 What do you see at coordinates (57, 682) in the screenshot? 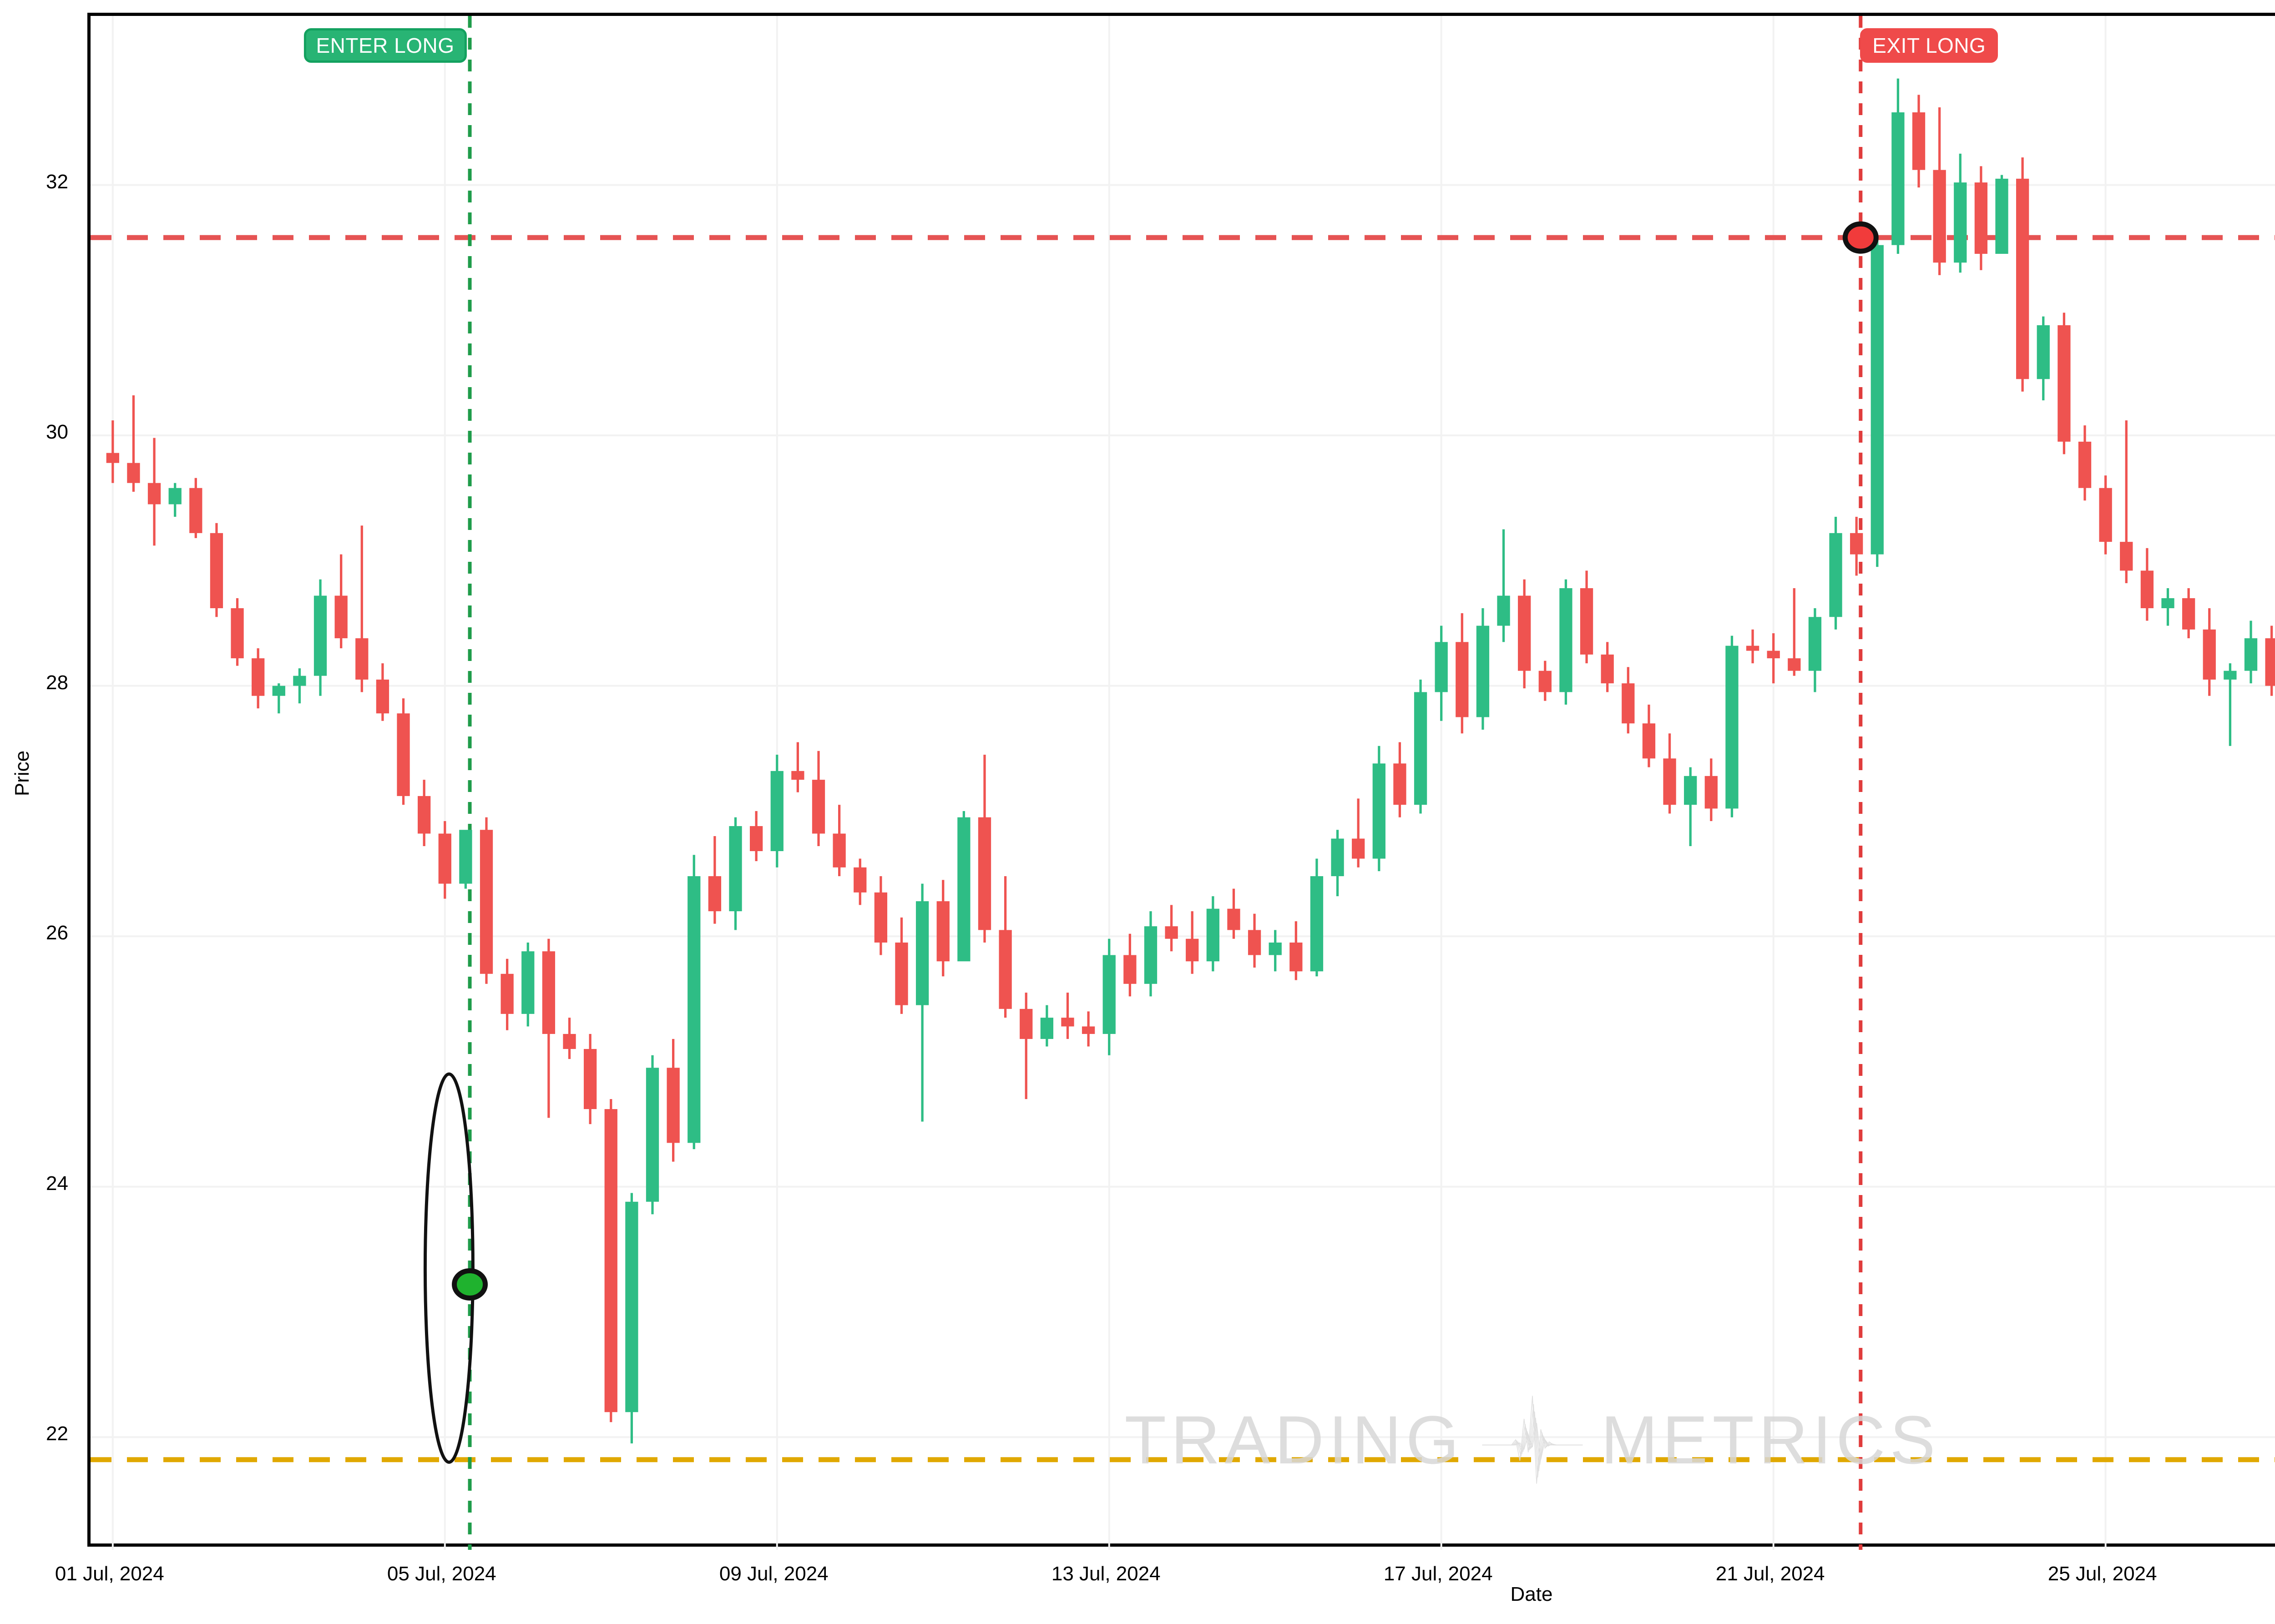
I see `y-tick-label: 28` at bounding box center [57, 682].